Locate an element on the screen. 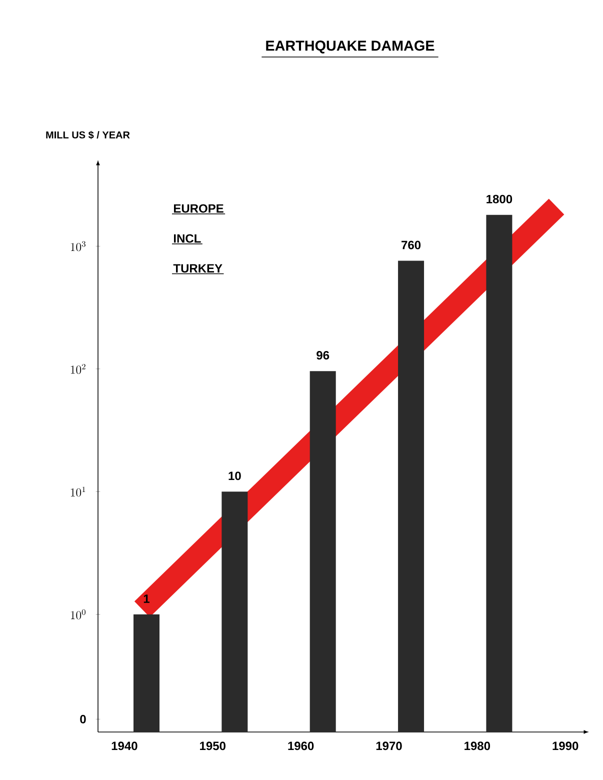  y-tick-label: $10^{0}$ is located at coordinates (78, 614).